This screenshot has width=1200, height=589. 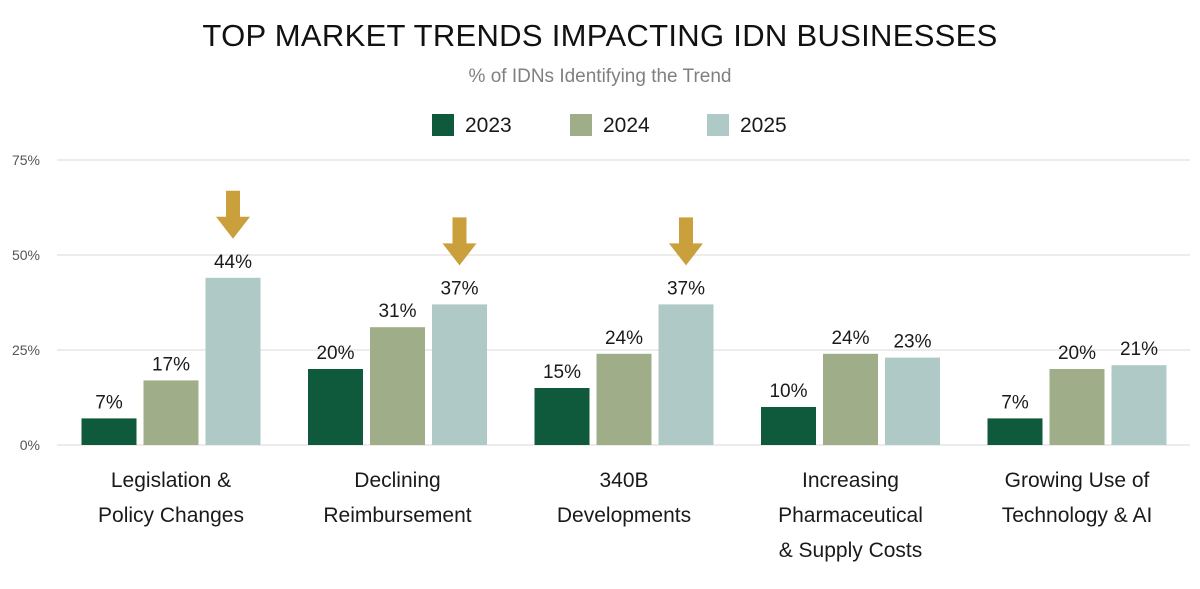 I want to click on legend-label-2023: 2023, so click(x=488, y=125).